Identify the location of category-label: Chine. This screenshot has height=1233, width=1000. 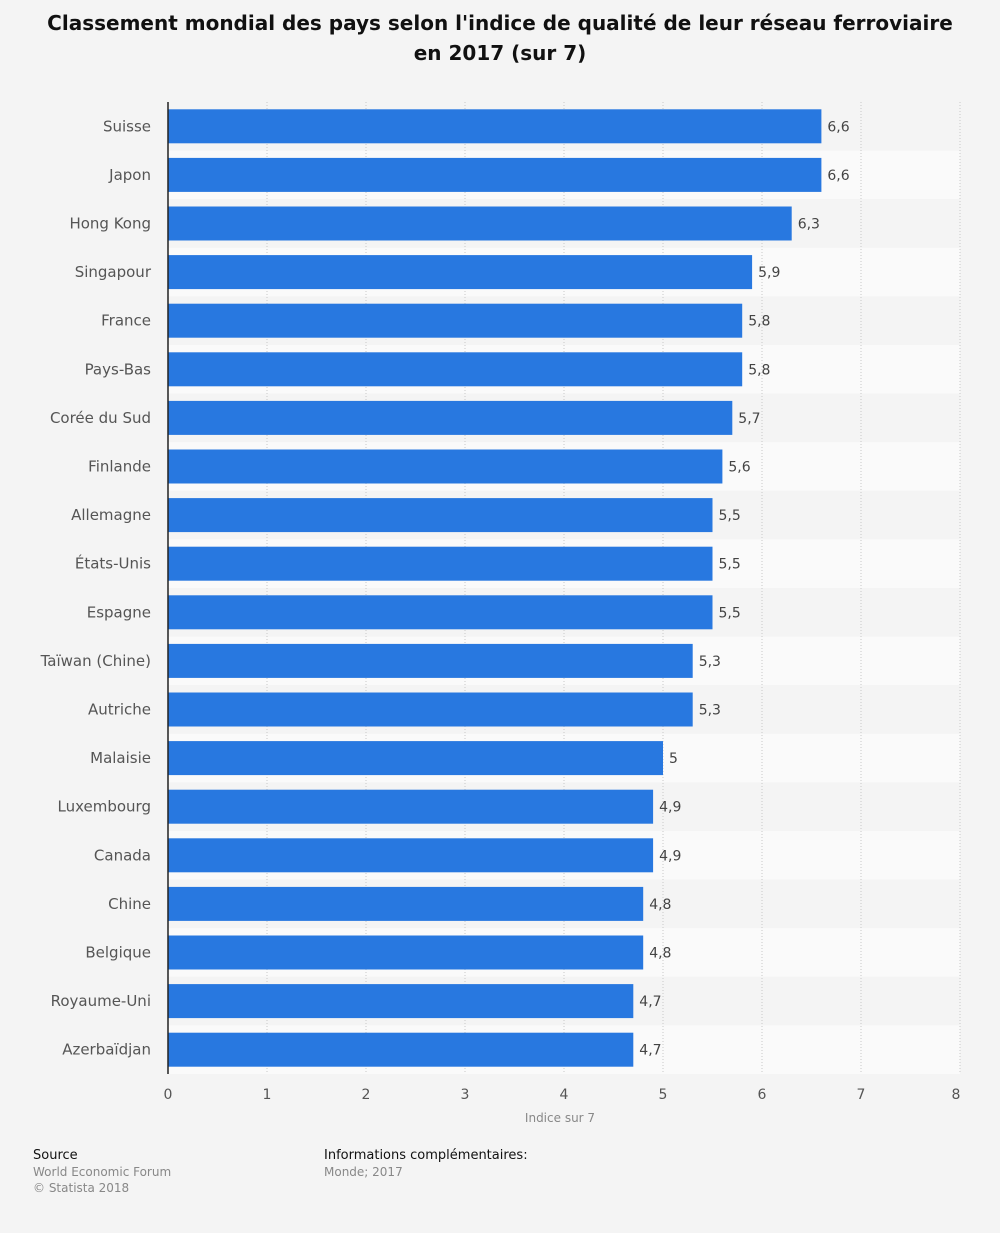
(129, 904).